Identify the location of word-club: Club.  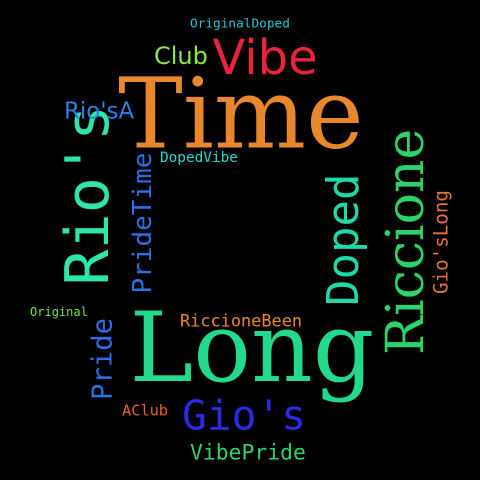
(181, 56).